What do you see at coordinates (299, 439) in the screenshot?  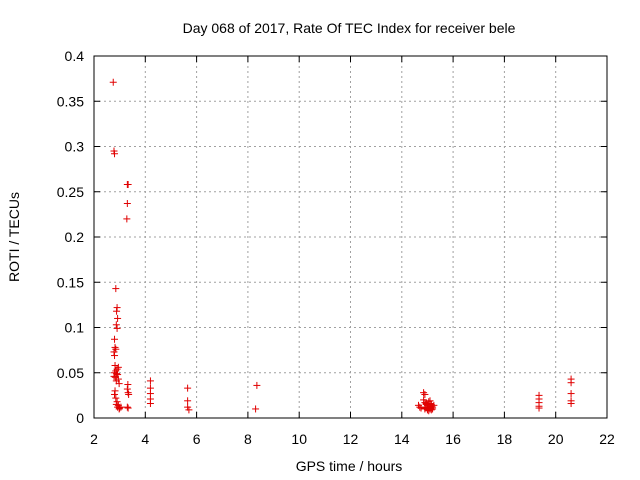 I see `x-tick-label: 10` at bounding box center [299, 439].